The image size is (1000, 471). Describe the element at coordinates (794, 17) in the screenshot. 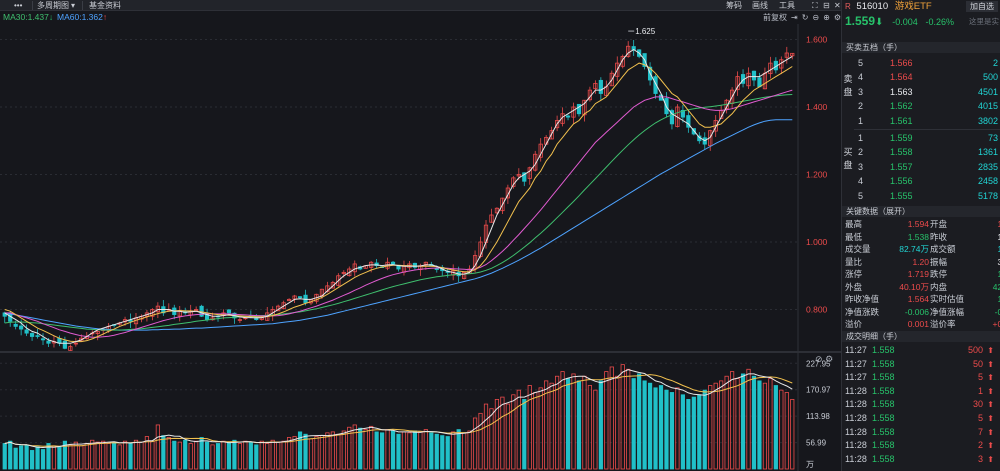

I see `jump-end-icon: ⇥` at that location.